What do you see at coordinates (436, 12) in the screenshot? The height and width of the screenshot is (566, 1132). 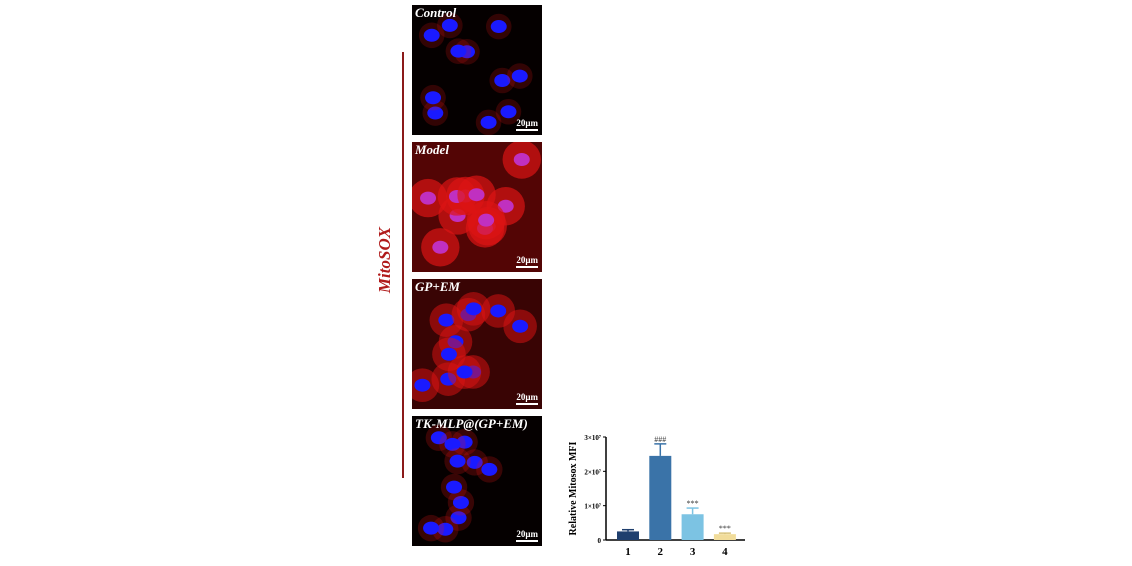 I see `panel-label: Control` at bounding box center [436, 12].